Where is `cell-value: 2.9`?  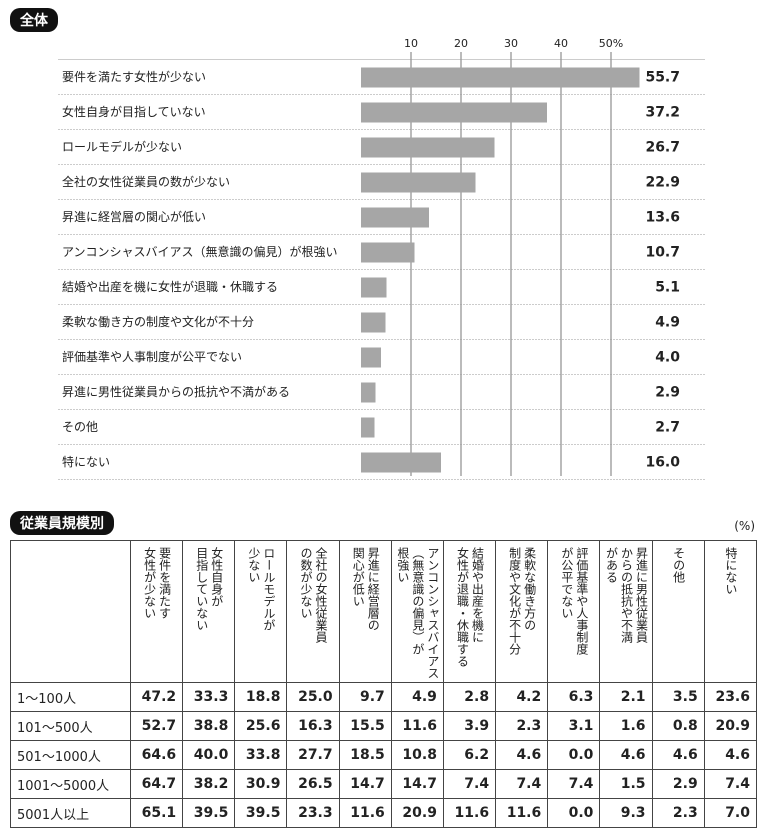 cell-value: 2.9 is located at coordinates (678, 784).